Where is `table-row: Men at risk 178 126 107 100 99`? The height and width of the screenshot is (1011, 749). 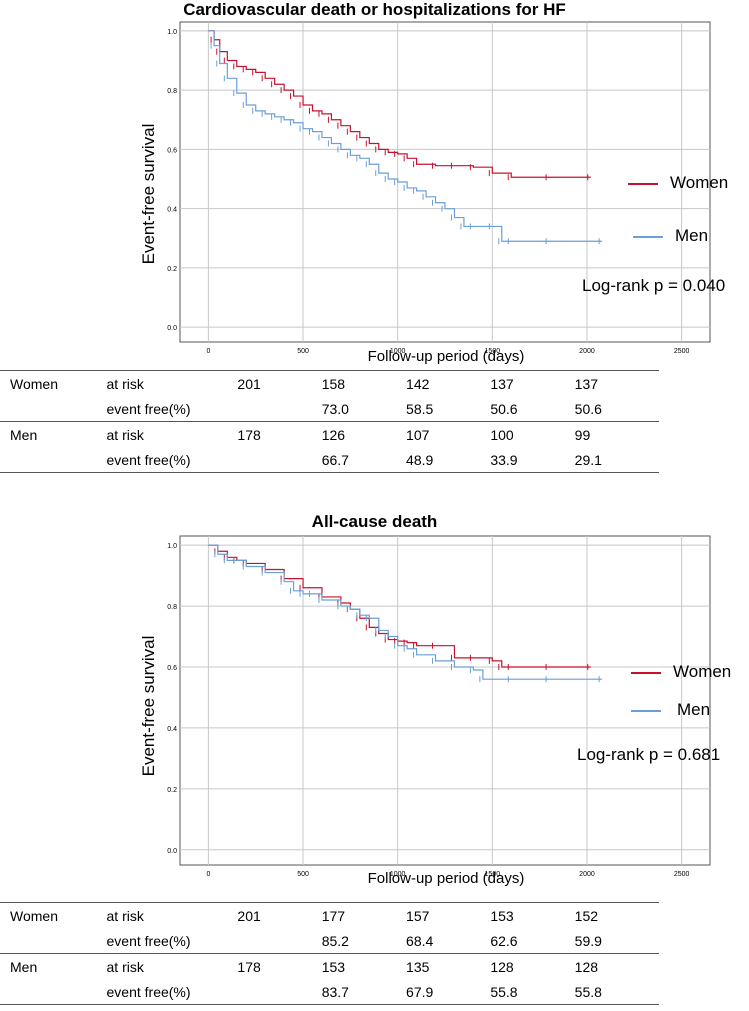 table-row: Men at risk 178 126 107 100 99 is located at coordinates (329, 434).